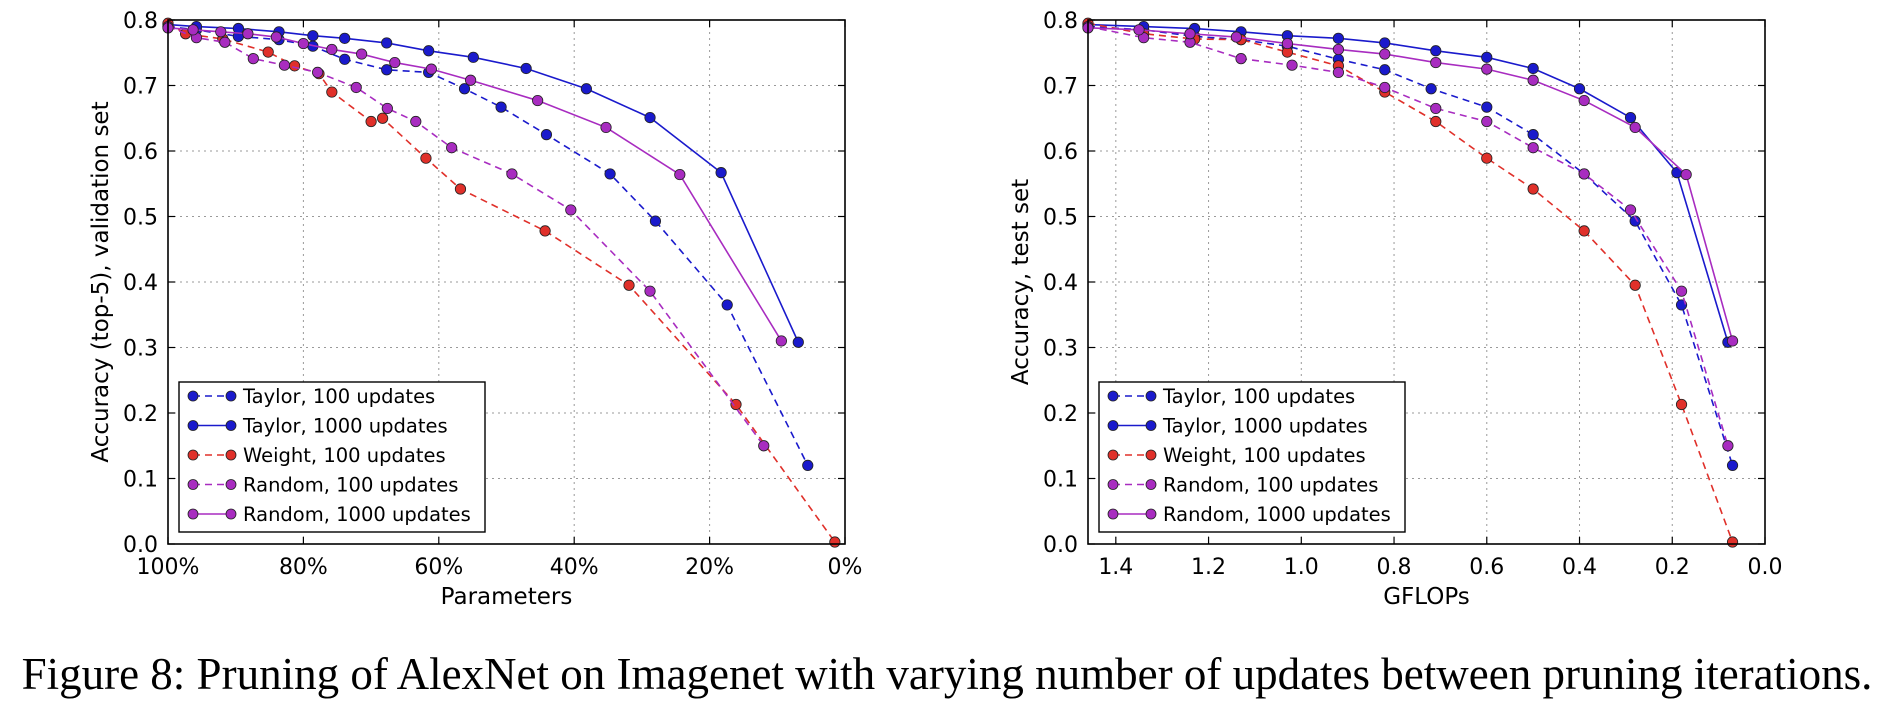 The height and width of the screenshot is (708, 1894). Describe the element at coordinates (1236, 455) in the screenshot. I see `legend-item: Weight, 100 updates` at that location.